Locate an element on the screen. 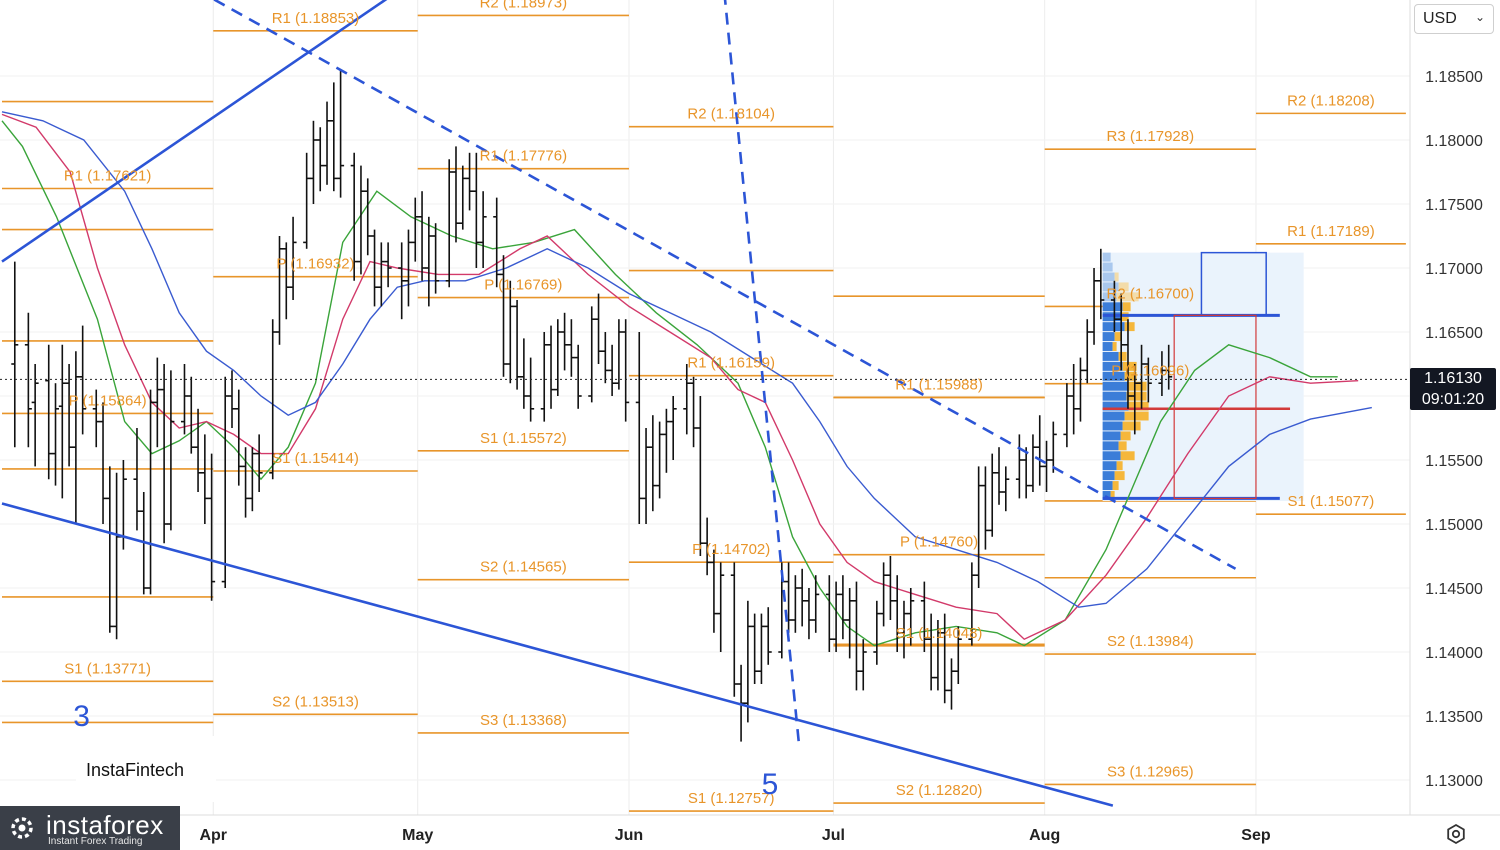 Image resolution: width=1500 pixels, height=850 pixels. settings-icon is located at coordinates (1456, 834).